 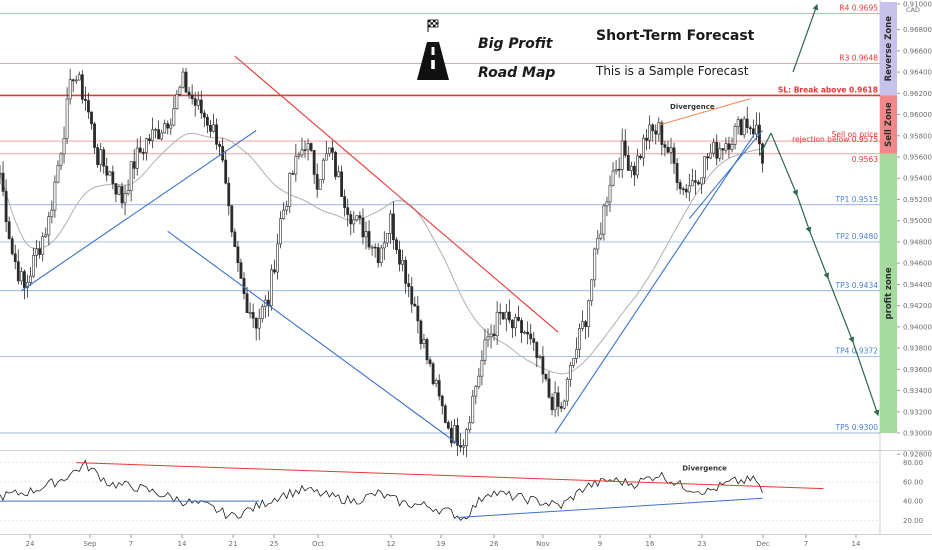 What do you see at coordinates (865, 159) in the screenshot?
I see `level-label: 0.9563` at bounding box center [865, 159].